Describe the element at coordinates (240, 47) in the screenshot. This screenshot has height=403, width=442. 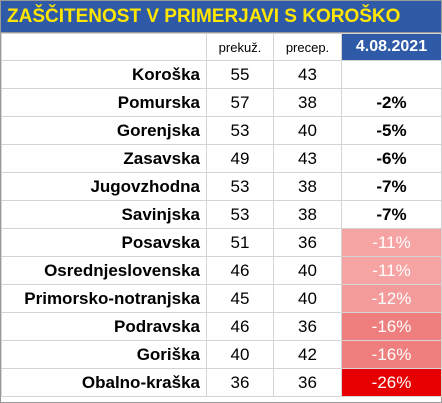
I see `column-header: prekuž.` at that location.